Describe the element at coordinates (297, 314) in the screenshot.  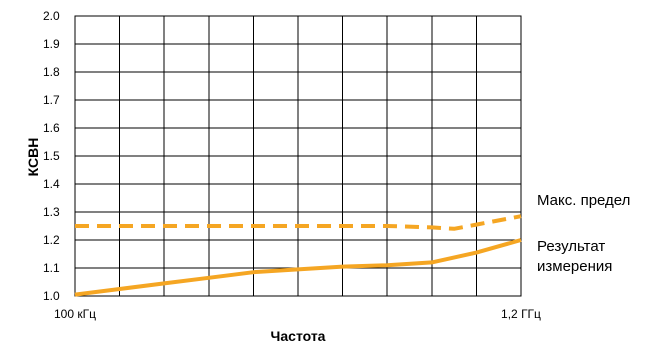
I see `x-tick-labels: 100 кГц 1,2 ГГц` at that location.